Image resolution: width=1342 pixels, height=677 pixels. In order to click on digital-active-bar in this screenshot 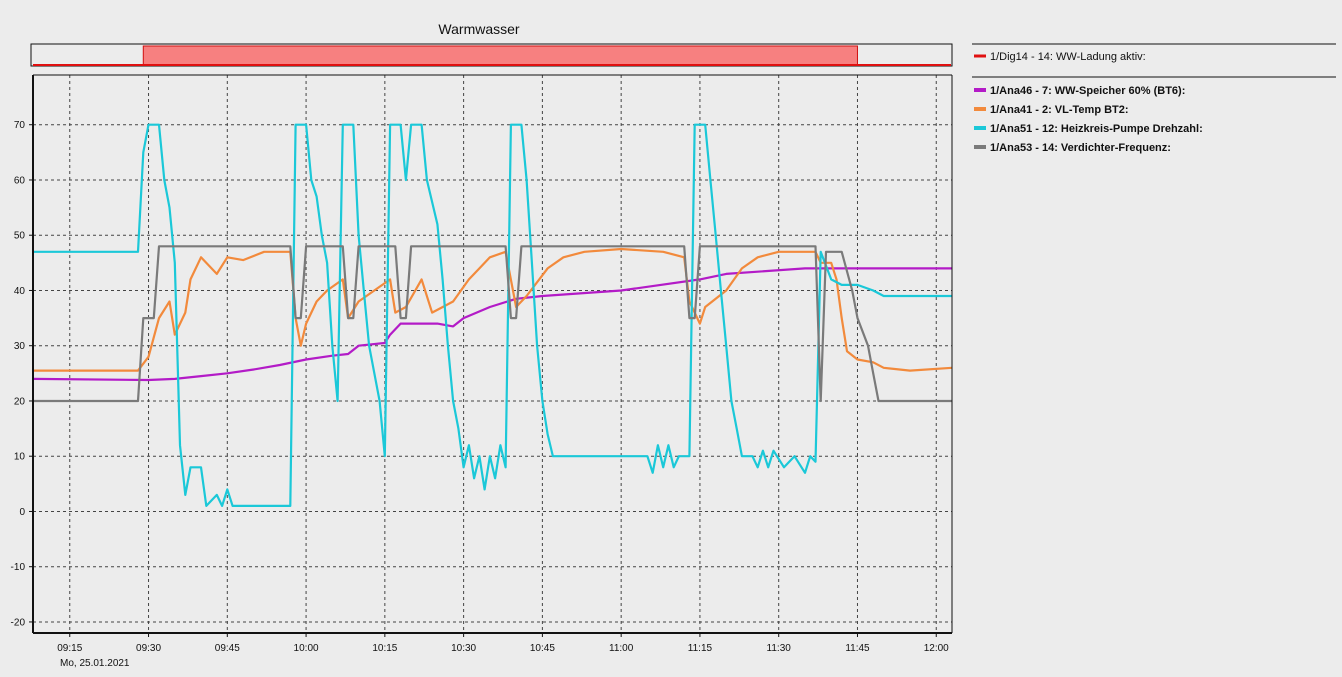, I will do `click(500, 55)`.